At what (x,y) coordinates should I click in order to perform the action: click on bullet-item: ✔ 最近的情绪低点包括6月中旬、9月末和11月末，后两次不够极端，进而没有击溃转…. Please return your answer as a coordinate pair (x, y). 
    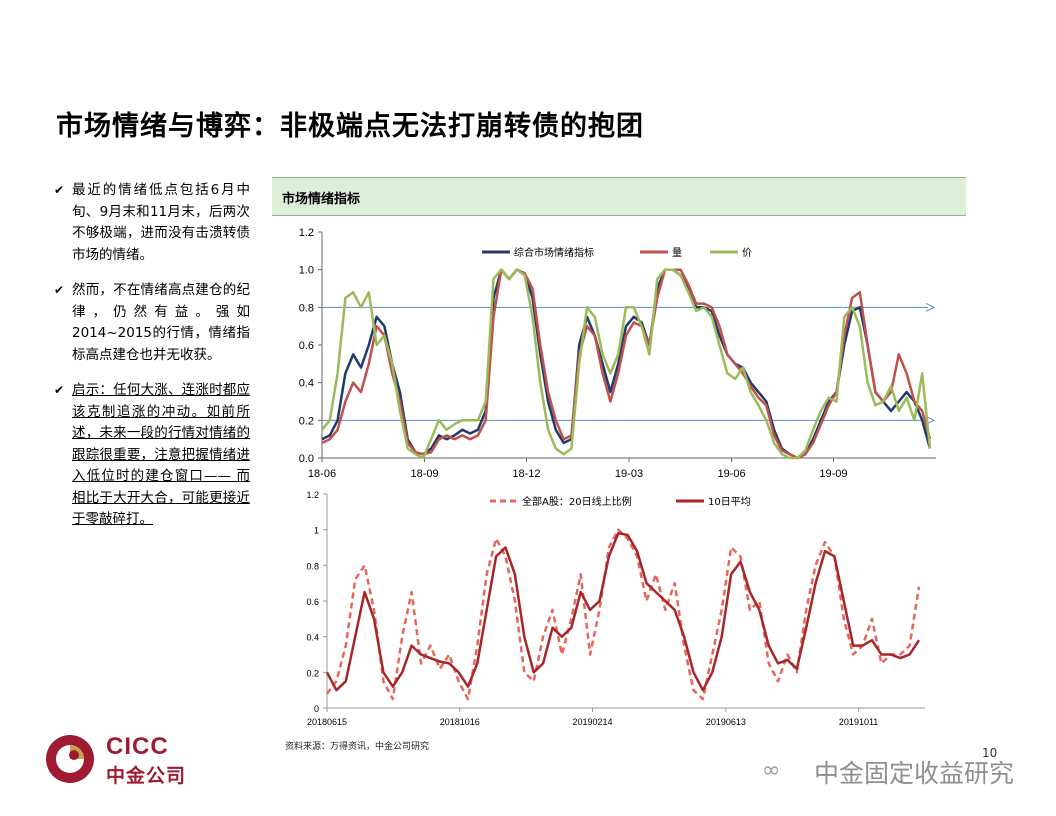
    Looking at the image, I should click on (152, 223).